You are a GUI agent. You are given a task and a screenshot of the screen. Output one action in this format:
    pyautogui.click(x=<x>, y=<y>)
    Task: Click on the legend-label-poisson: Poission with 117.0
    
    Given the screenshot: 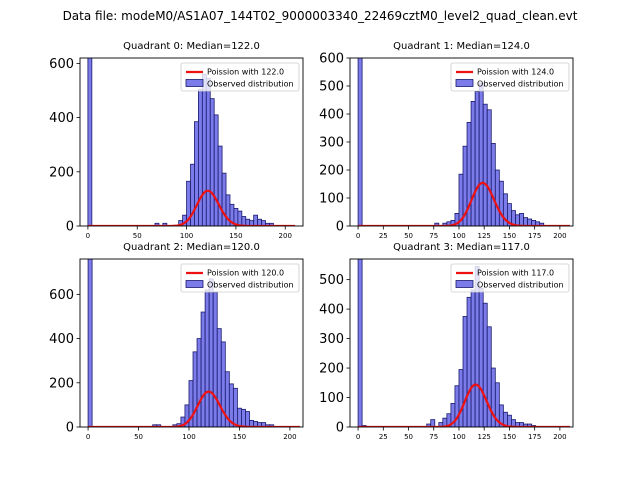 What is the action you would take?
    pyautogui.click(x=515, y=273)
    